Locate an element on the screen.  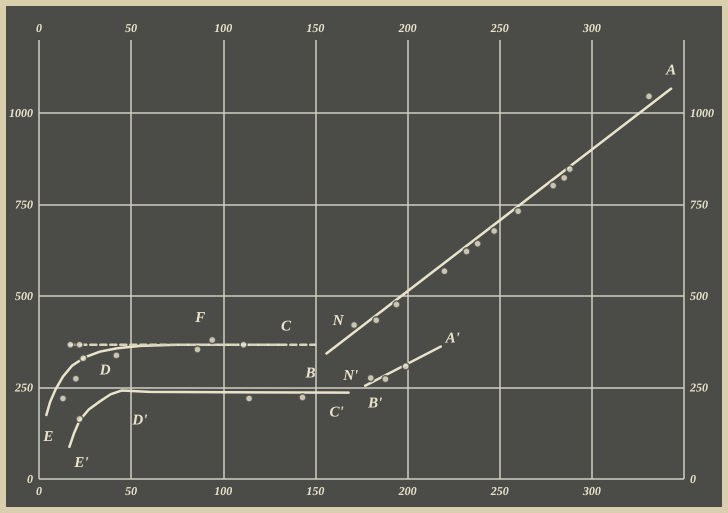
x2-tick-label: 50 is located at coordinates (131, 491).